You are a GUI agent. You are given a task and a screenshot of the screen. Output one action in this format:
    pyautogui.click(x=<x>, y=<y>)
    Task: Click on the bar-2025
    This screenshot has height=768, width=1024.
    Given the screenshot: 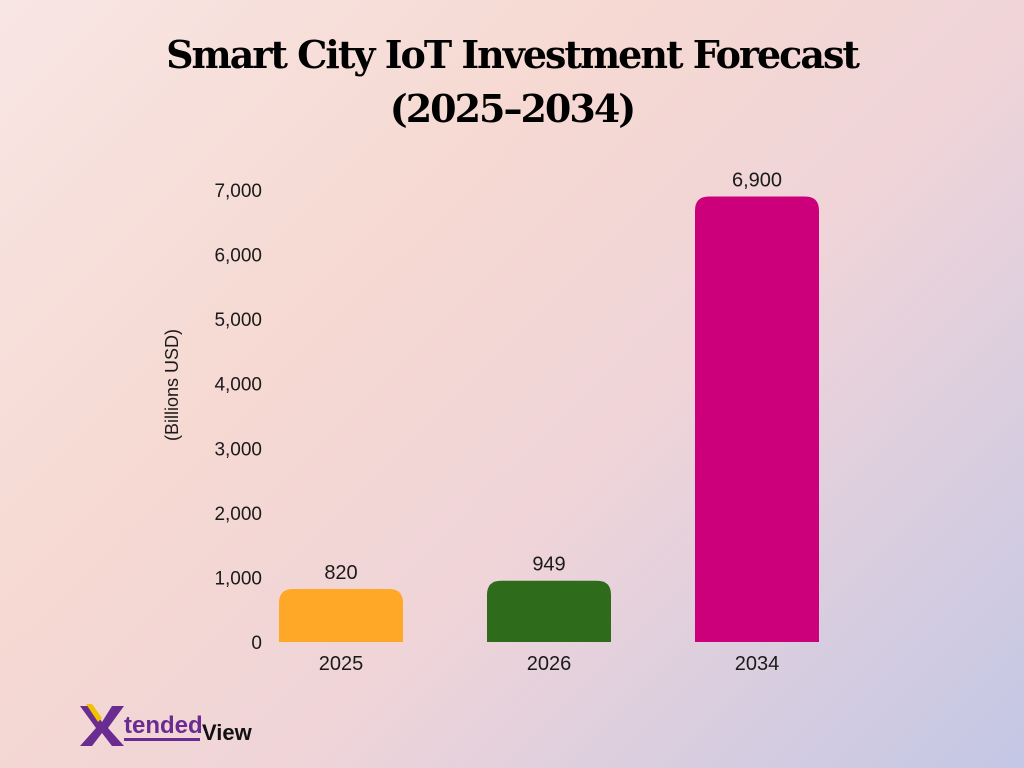 What is the action you would take?
    pyautogui.click(x=341, y=615)
    